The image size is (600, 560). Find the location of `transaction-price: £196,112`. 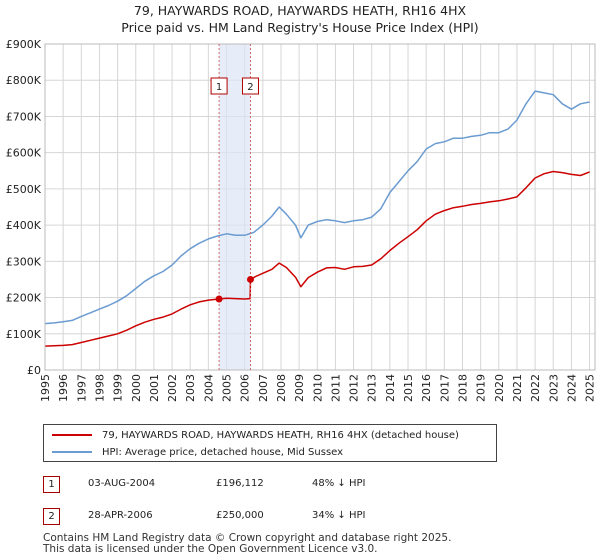

transaction-price: £196,112 is located at coordinates (240, 483).